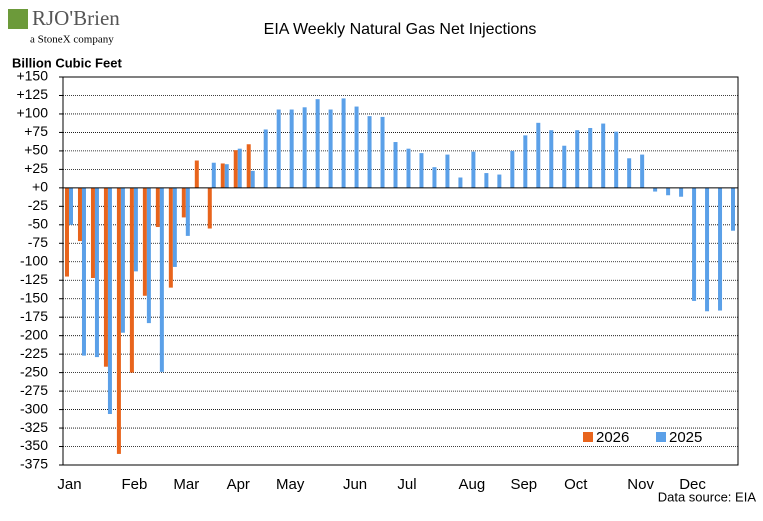 The height and width of the screenshot is (521, 763). I want to click on x-tick-label: Mar, so click(186, 484).